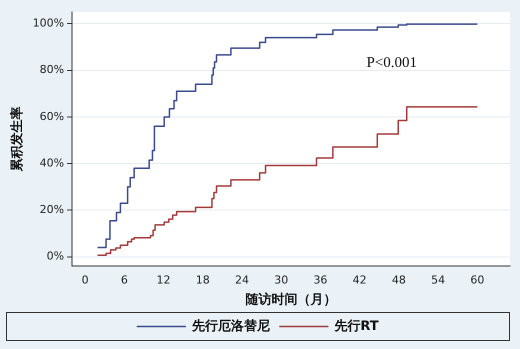 This screenshot has width=520, height=349. Describe the element at coordinates (230, 326) in the screenshot. I see `legend-label: 先行厄洛替尼` at that location.